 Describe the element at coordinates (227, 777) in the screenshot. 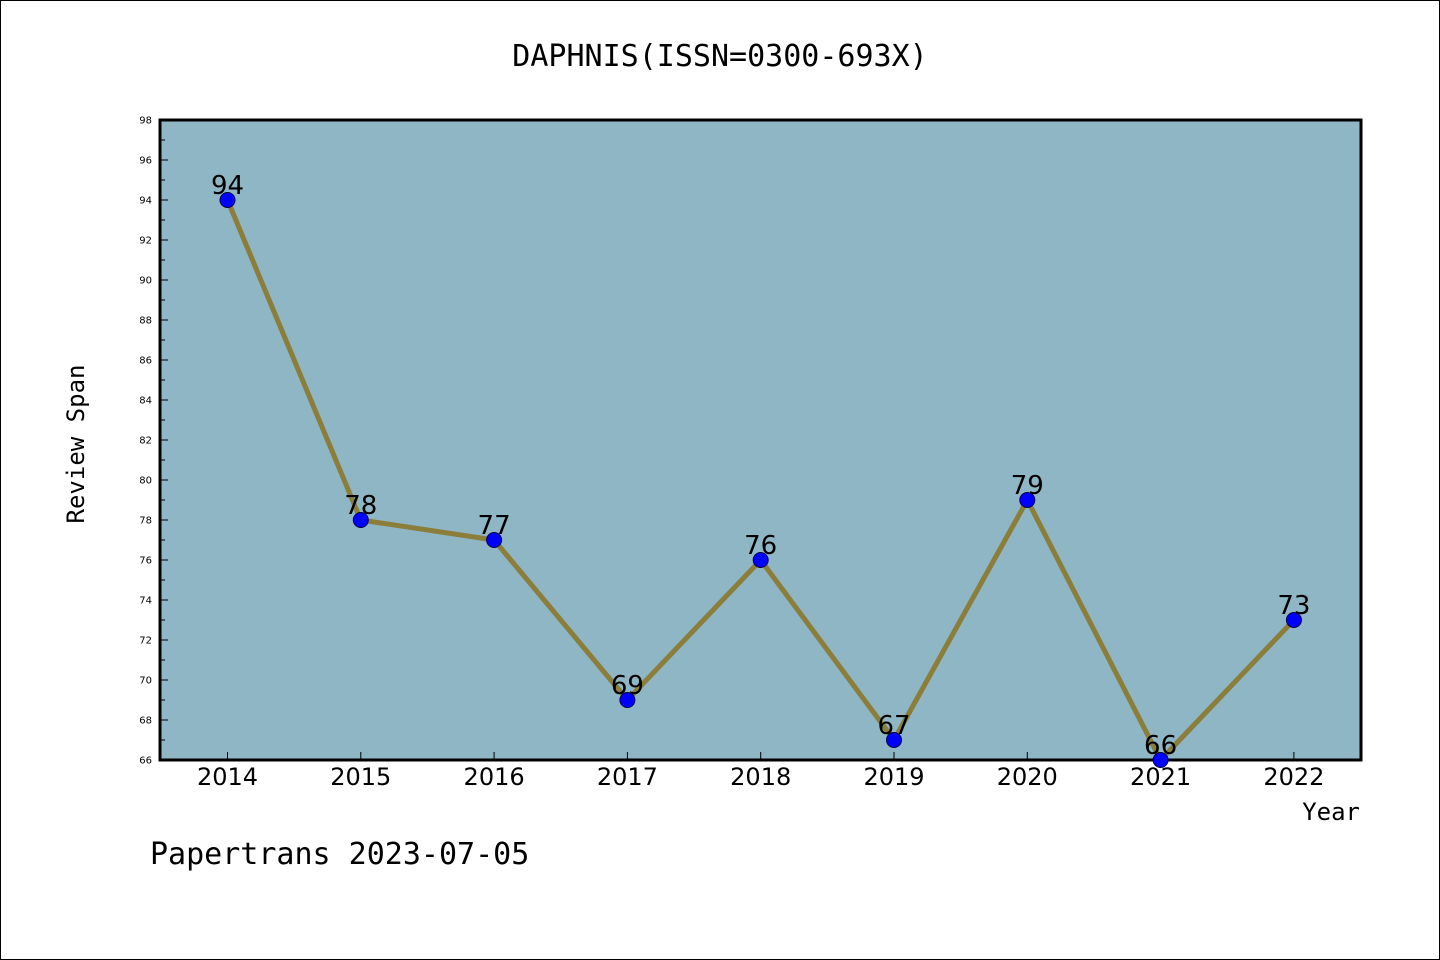

I see `x-tick-label: 2014` at that location.